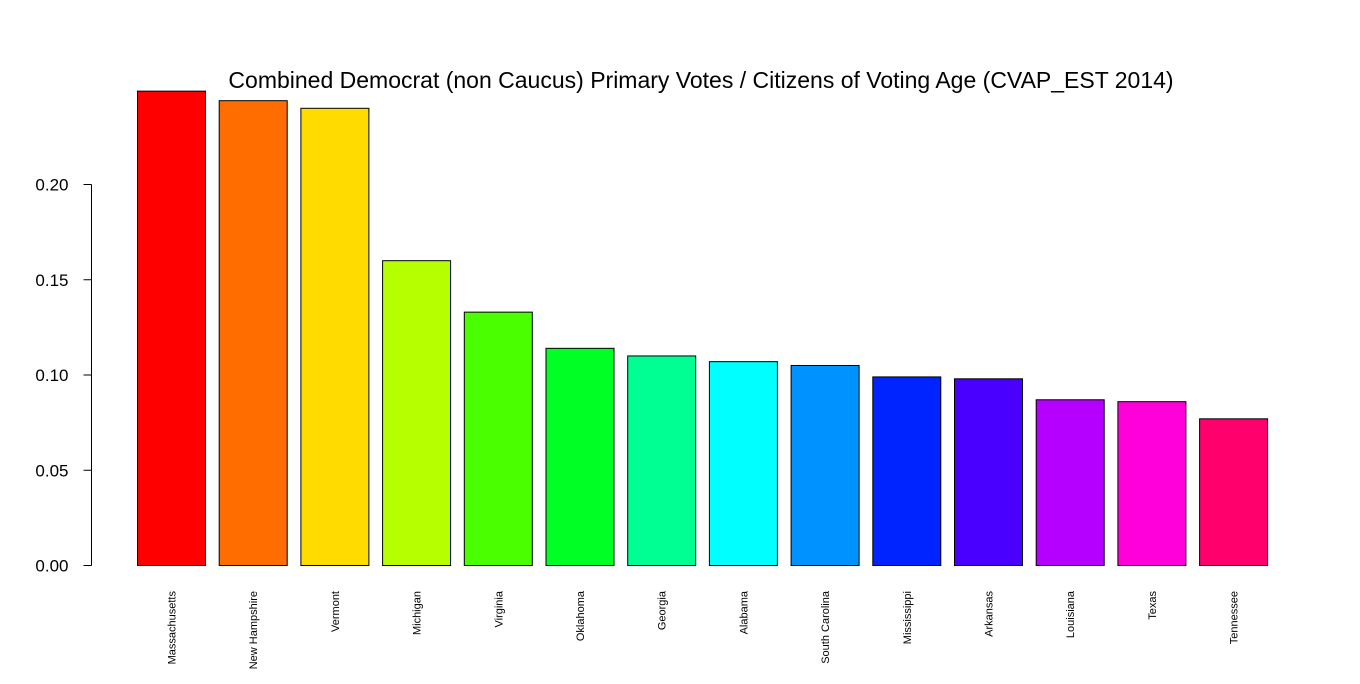  What do you see at coordinates (254, 630) in the screenshot?
I see `x-tick-label: New Hampshire` at bounding box center [254, 630].